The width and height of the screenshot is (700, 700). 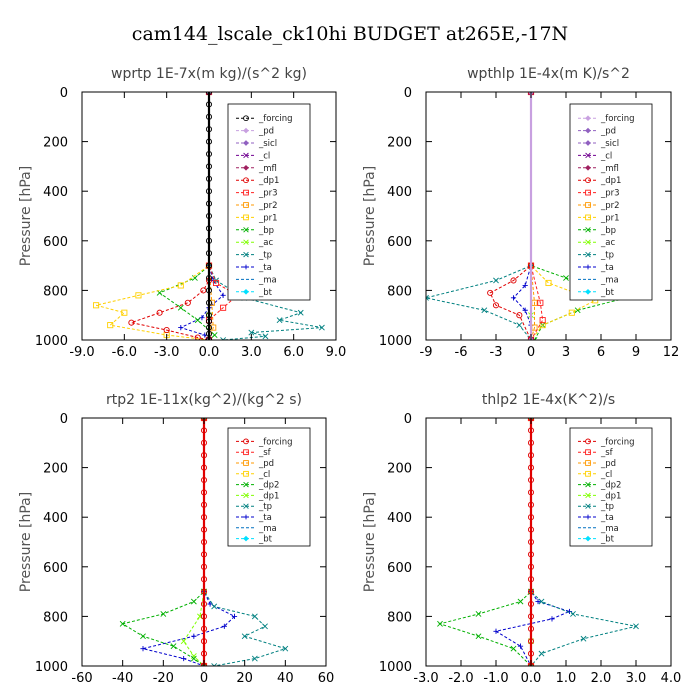 I want to click on figure-title: cam144_lscale_ck10hi BUDGET at265E,-17N, so click(x=350, y=34).